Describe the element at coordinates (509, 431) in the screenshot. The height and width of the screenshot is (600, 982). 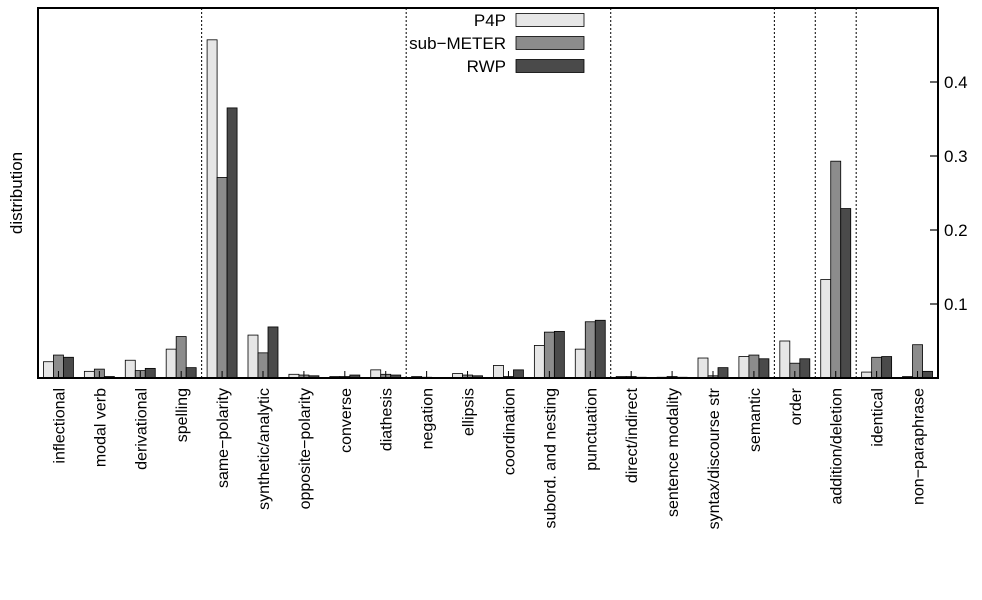
I see `x-tick-label: coordination` at that location.